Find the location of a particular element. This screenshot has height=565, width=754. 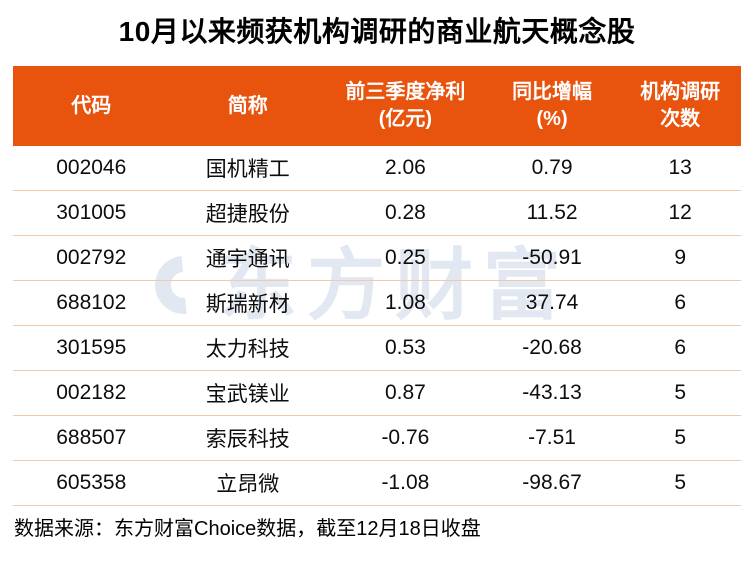

cell-profit: -1.08 is located at coordinates (405, 482).